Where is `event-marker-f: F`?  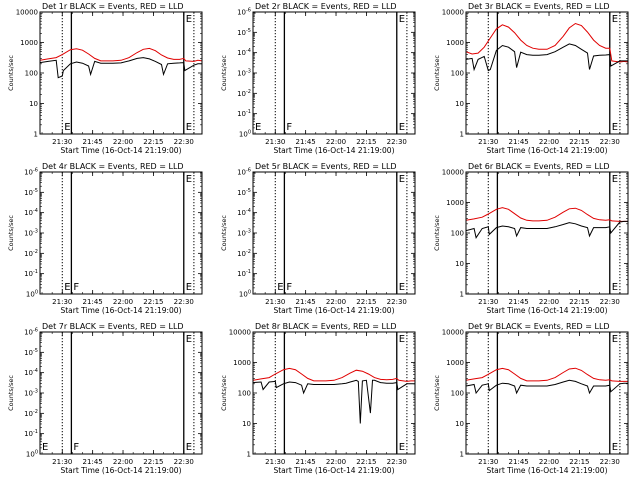
event-marker-f: F is located at coordinates (76, 287).